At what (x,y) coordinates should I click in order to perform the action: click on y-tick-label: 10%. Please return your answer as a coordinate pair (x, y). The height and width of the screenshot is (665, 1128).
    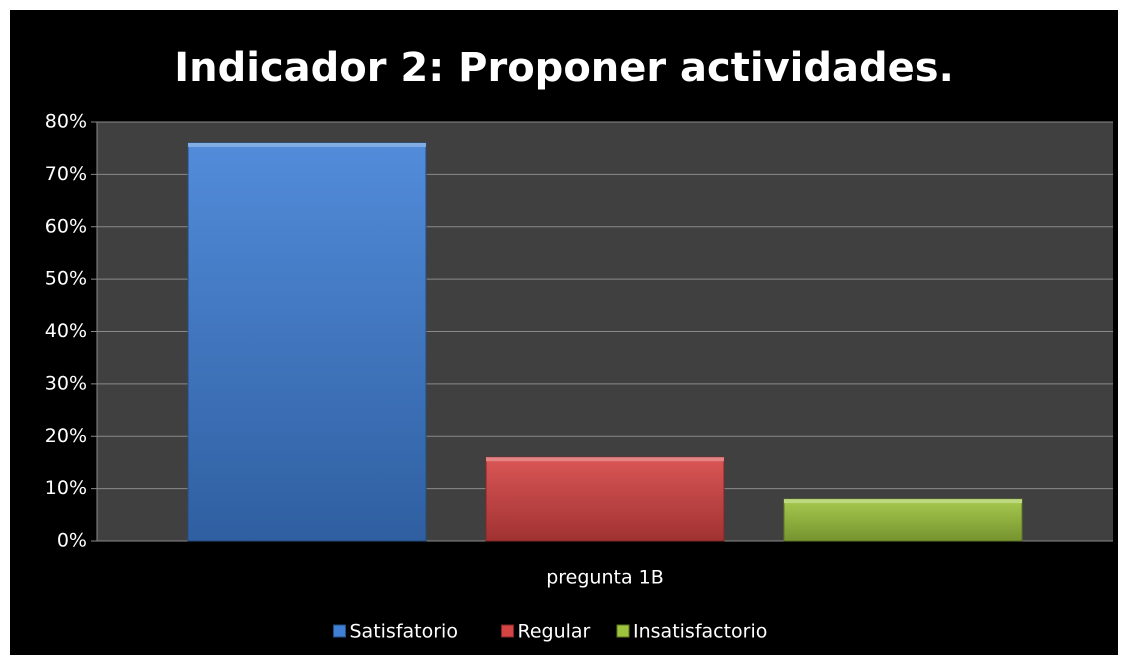
    Looking at the image, I should click on (66, 488).